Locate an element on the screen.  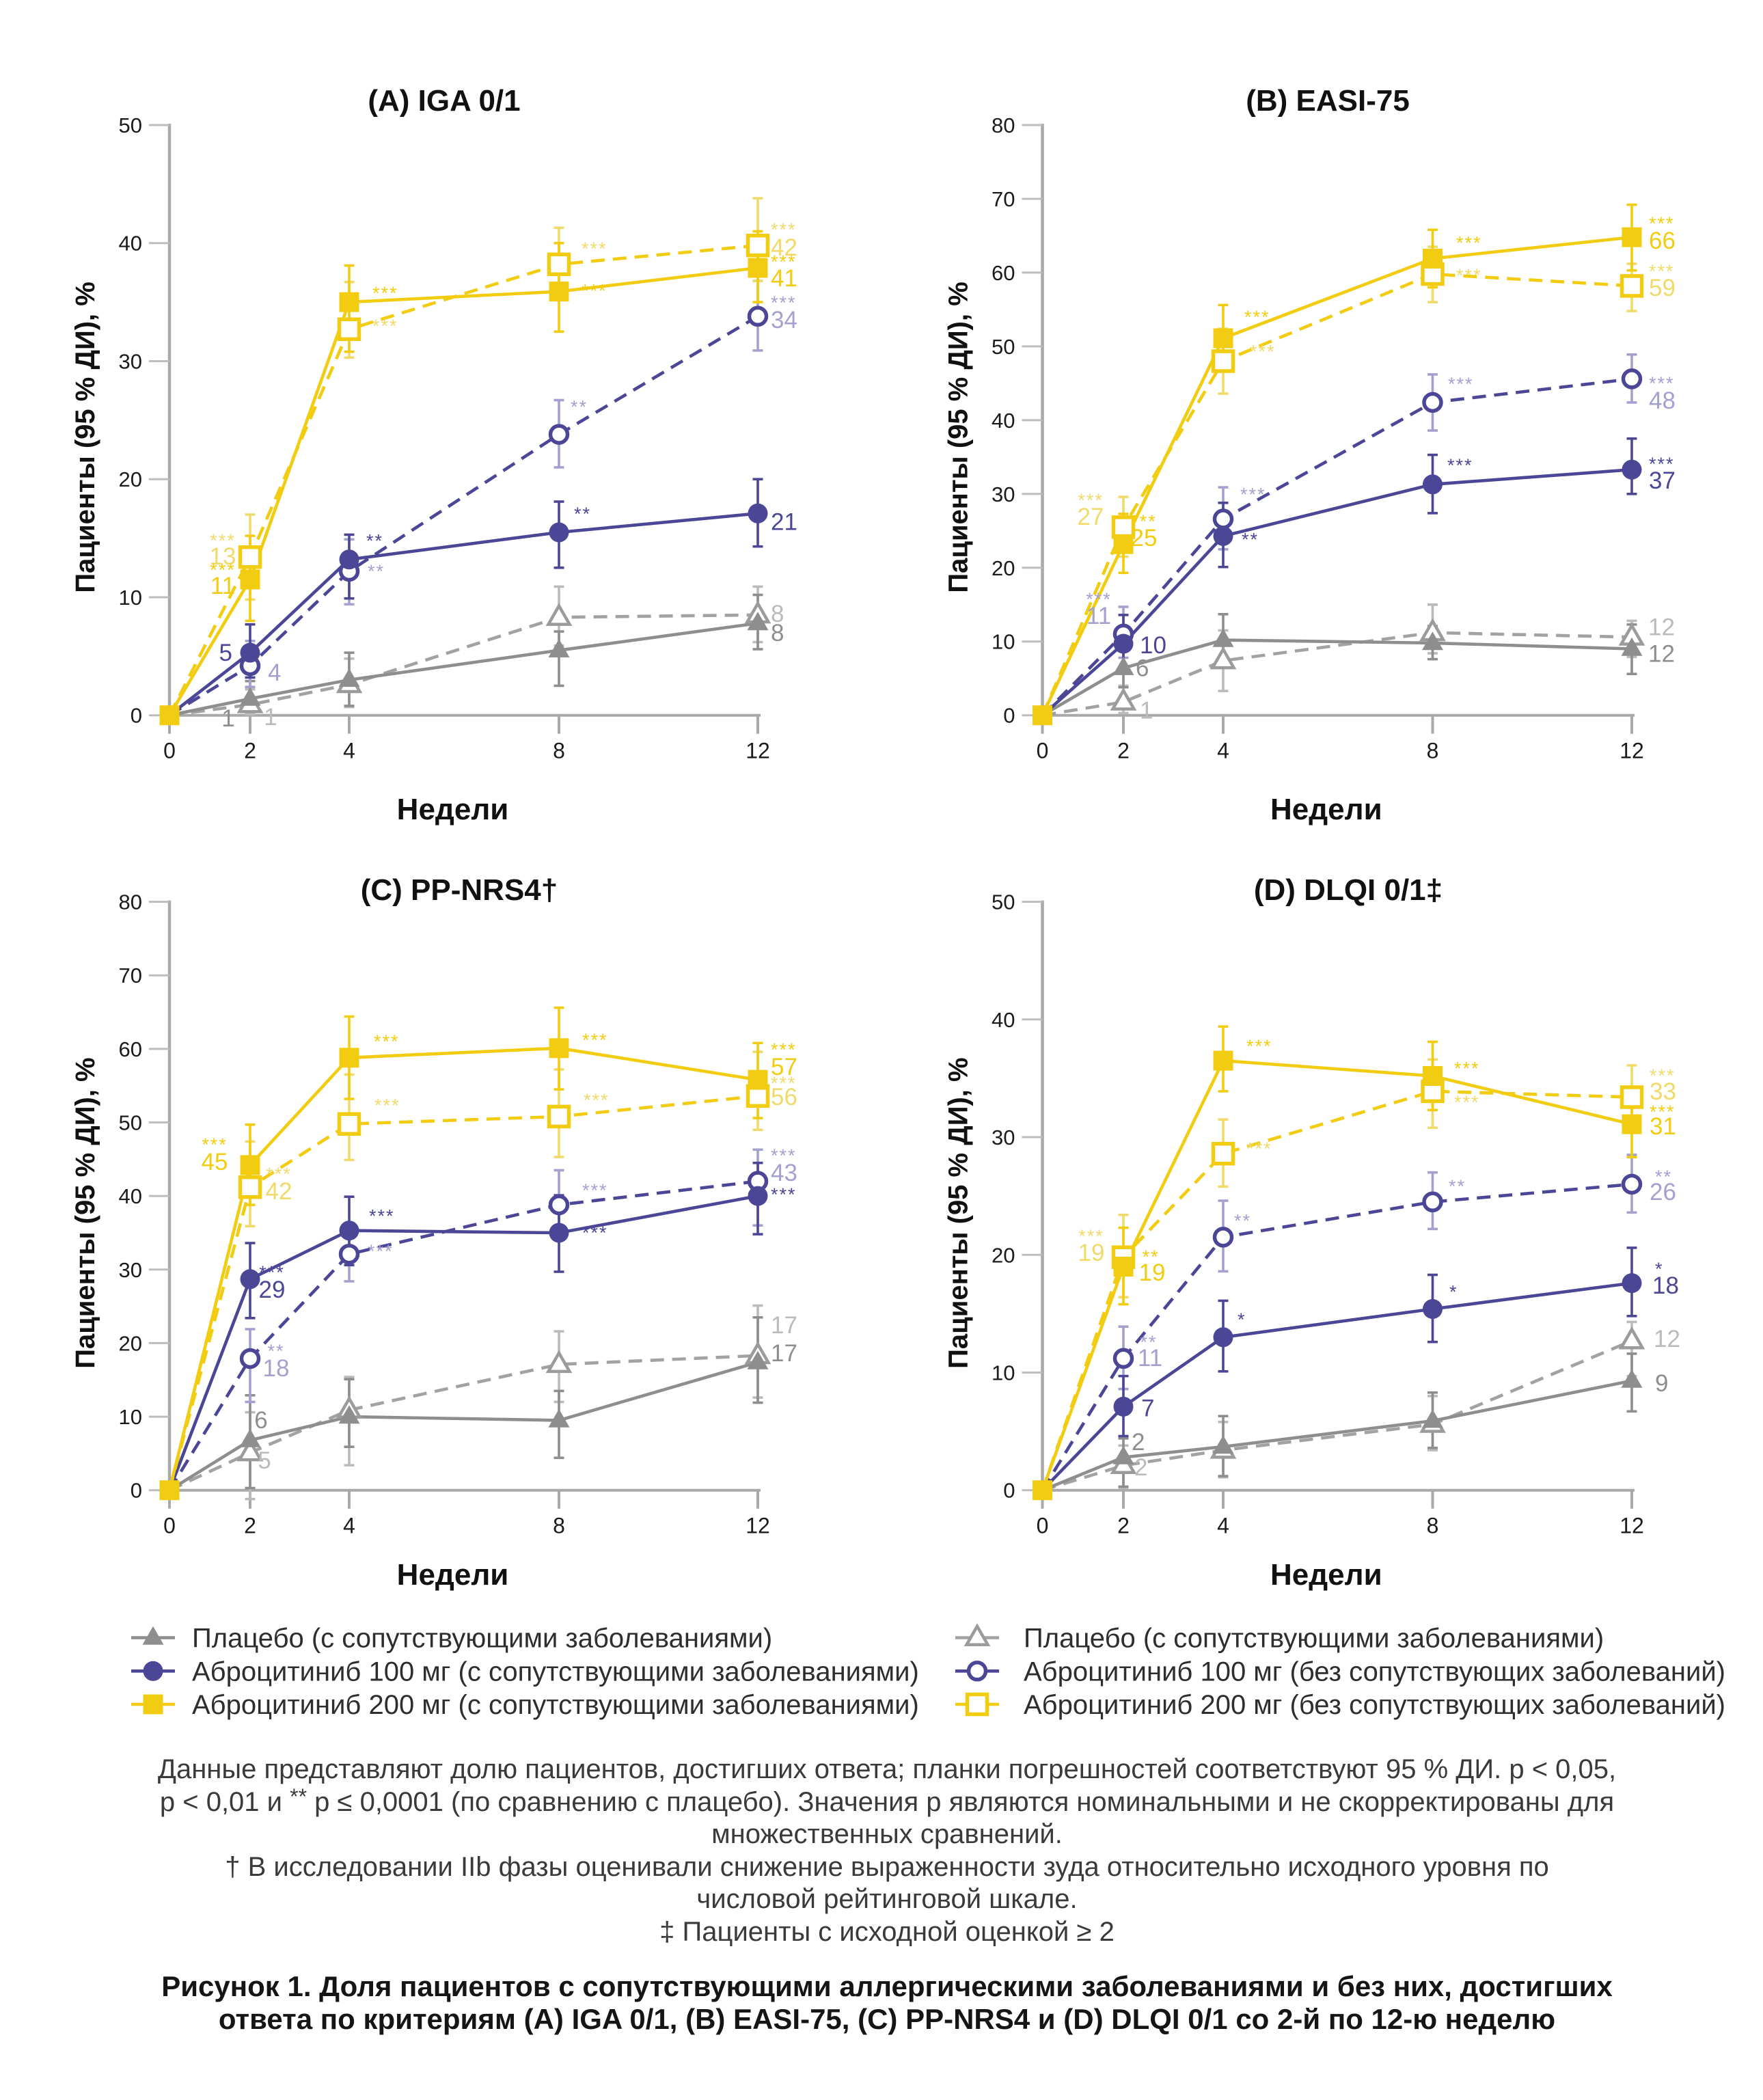
svg-text: 34 is located at coordinates (784, 320).